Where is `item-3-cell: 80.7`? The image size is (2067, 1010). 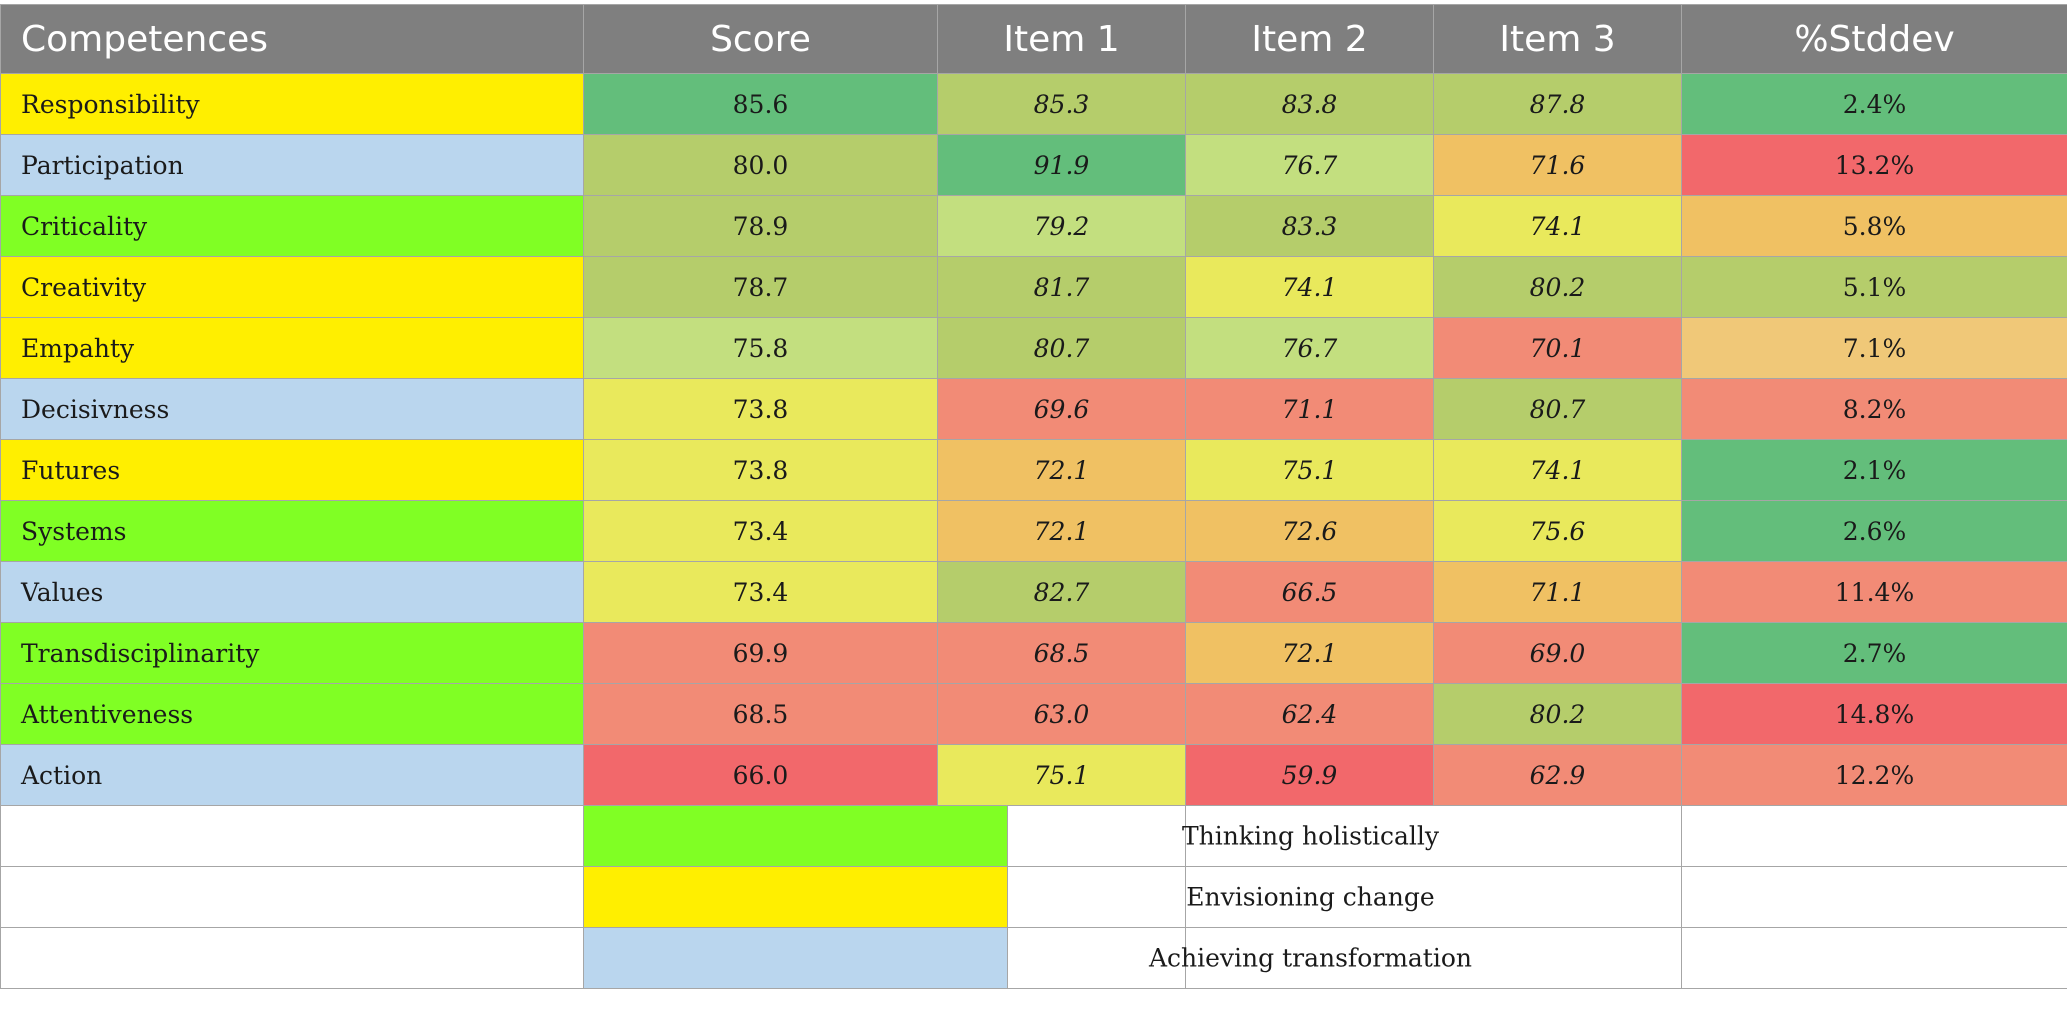
item-3-cell: 80.7 is located at coordinates (1557, 409).